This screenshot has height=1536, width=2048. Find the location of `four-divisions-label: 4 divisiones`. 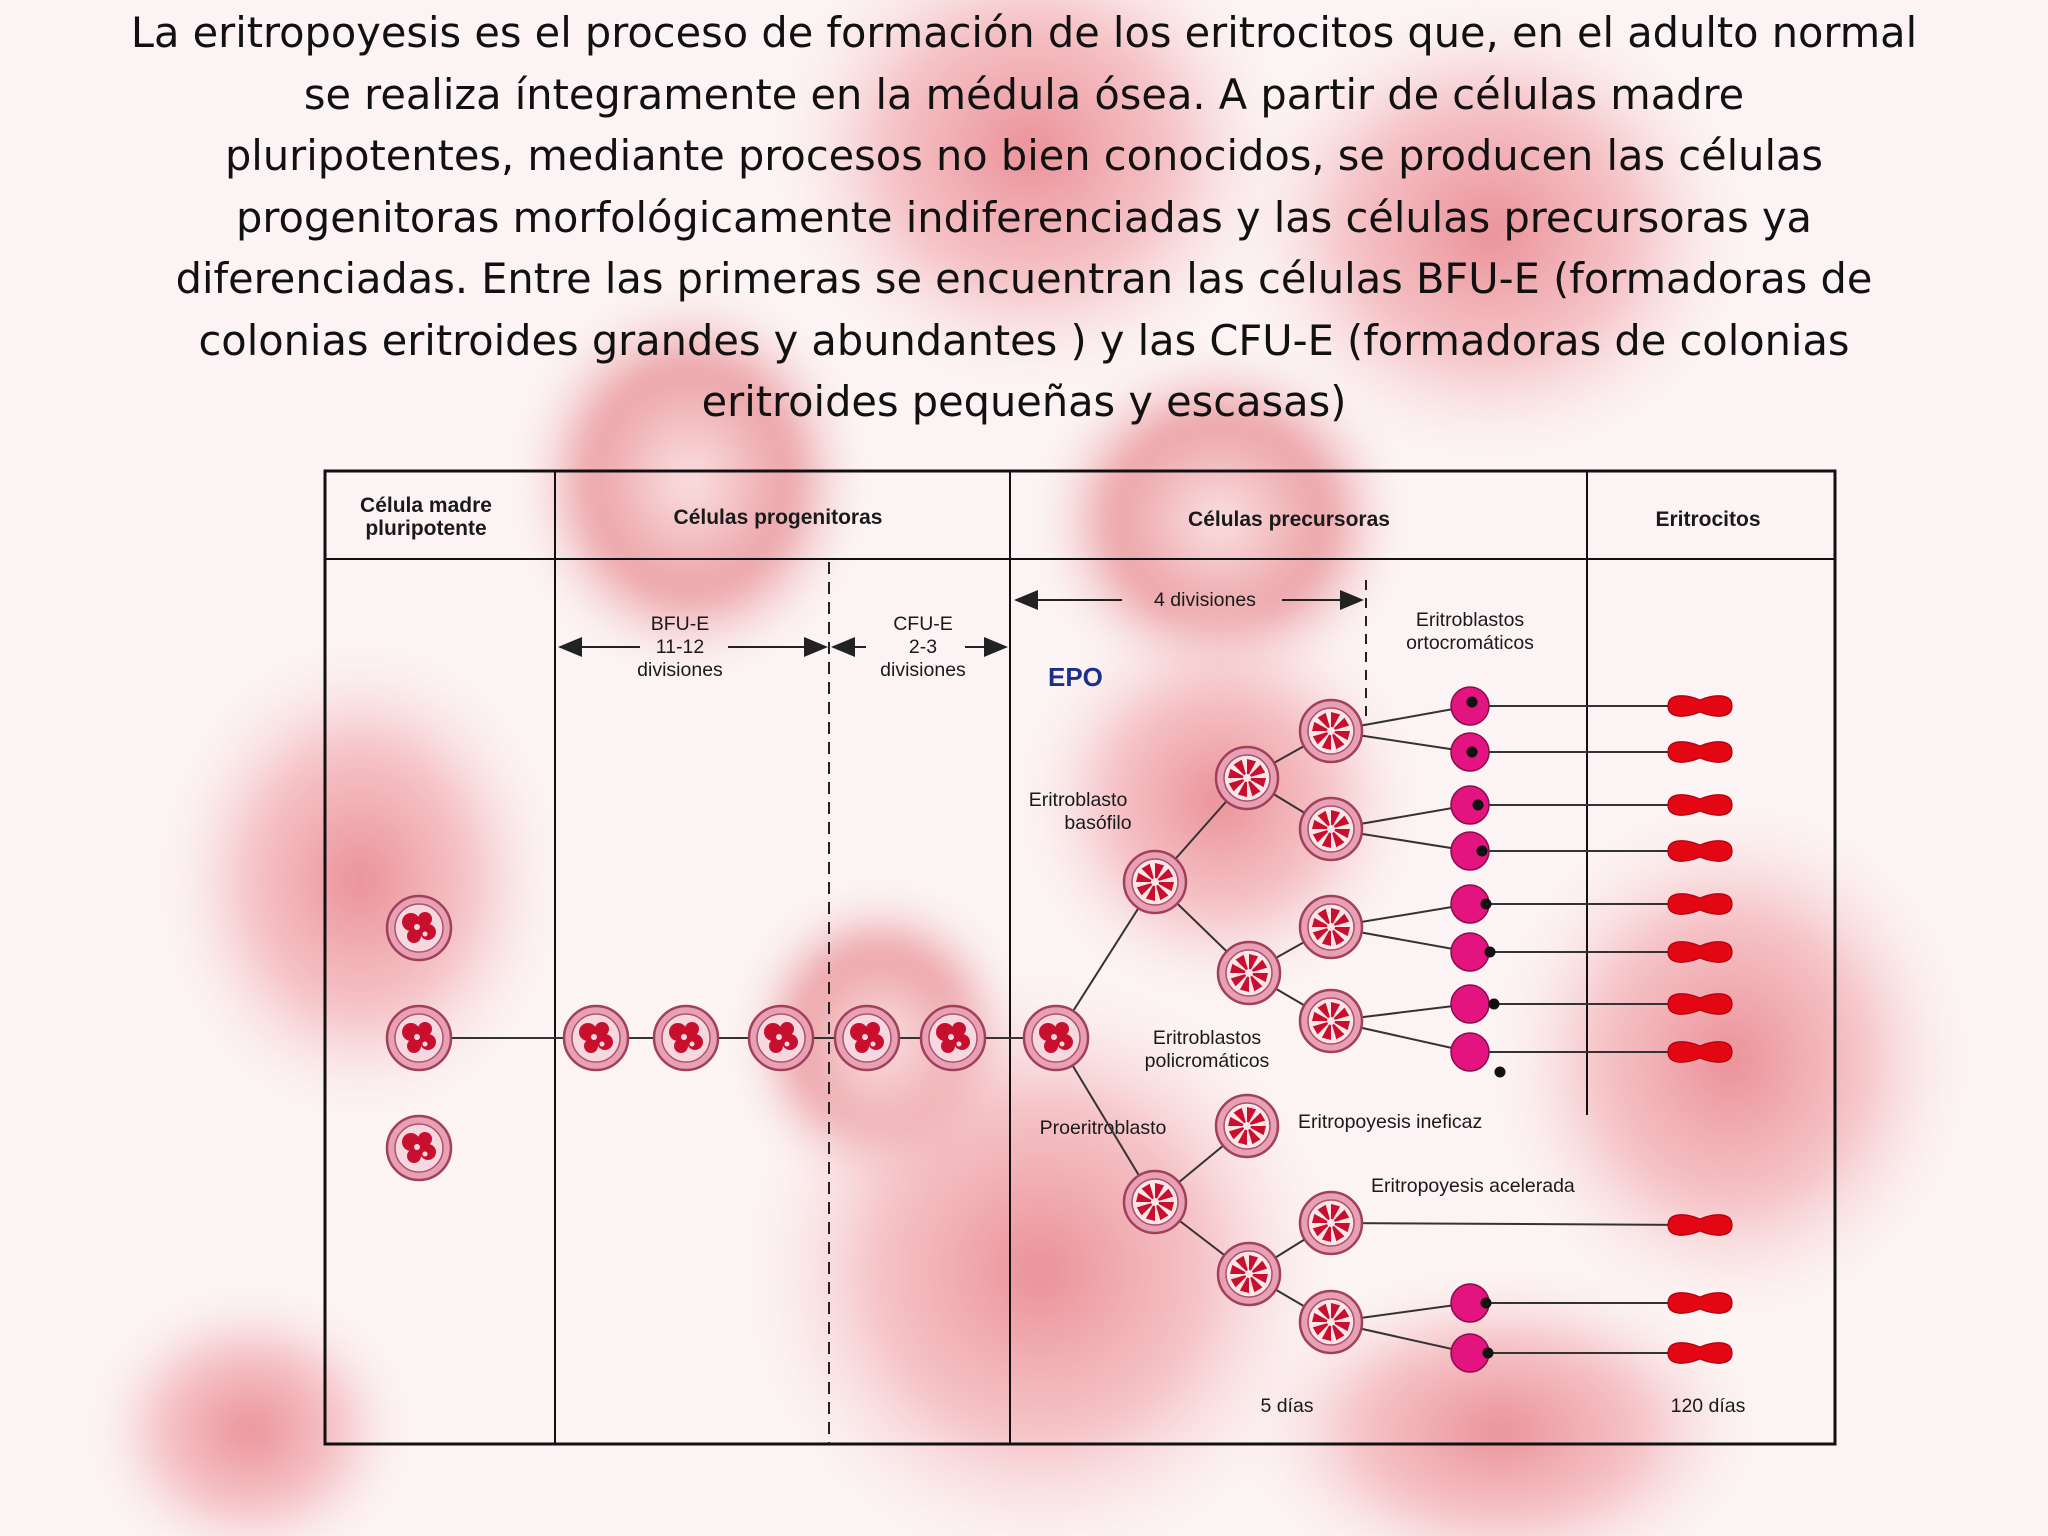

four-divisions-label: 4 divisiones is located at coordinates (1205, 600).